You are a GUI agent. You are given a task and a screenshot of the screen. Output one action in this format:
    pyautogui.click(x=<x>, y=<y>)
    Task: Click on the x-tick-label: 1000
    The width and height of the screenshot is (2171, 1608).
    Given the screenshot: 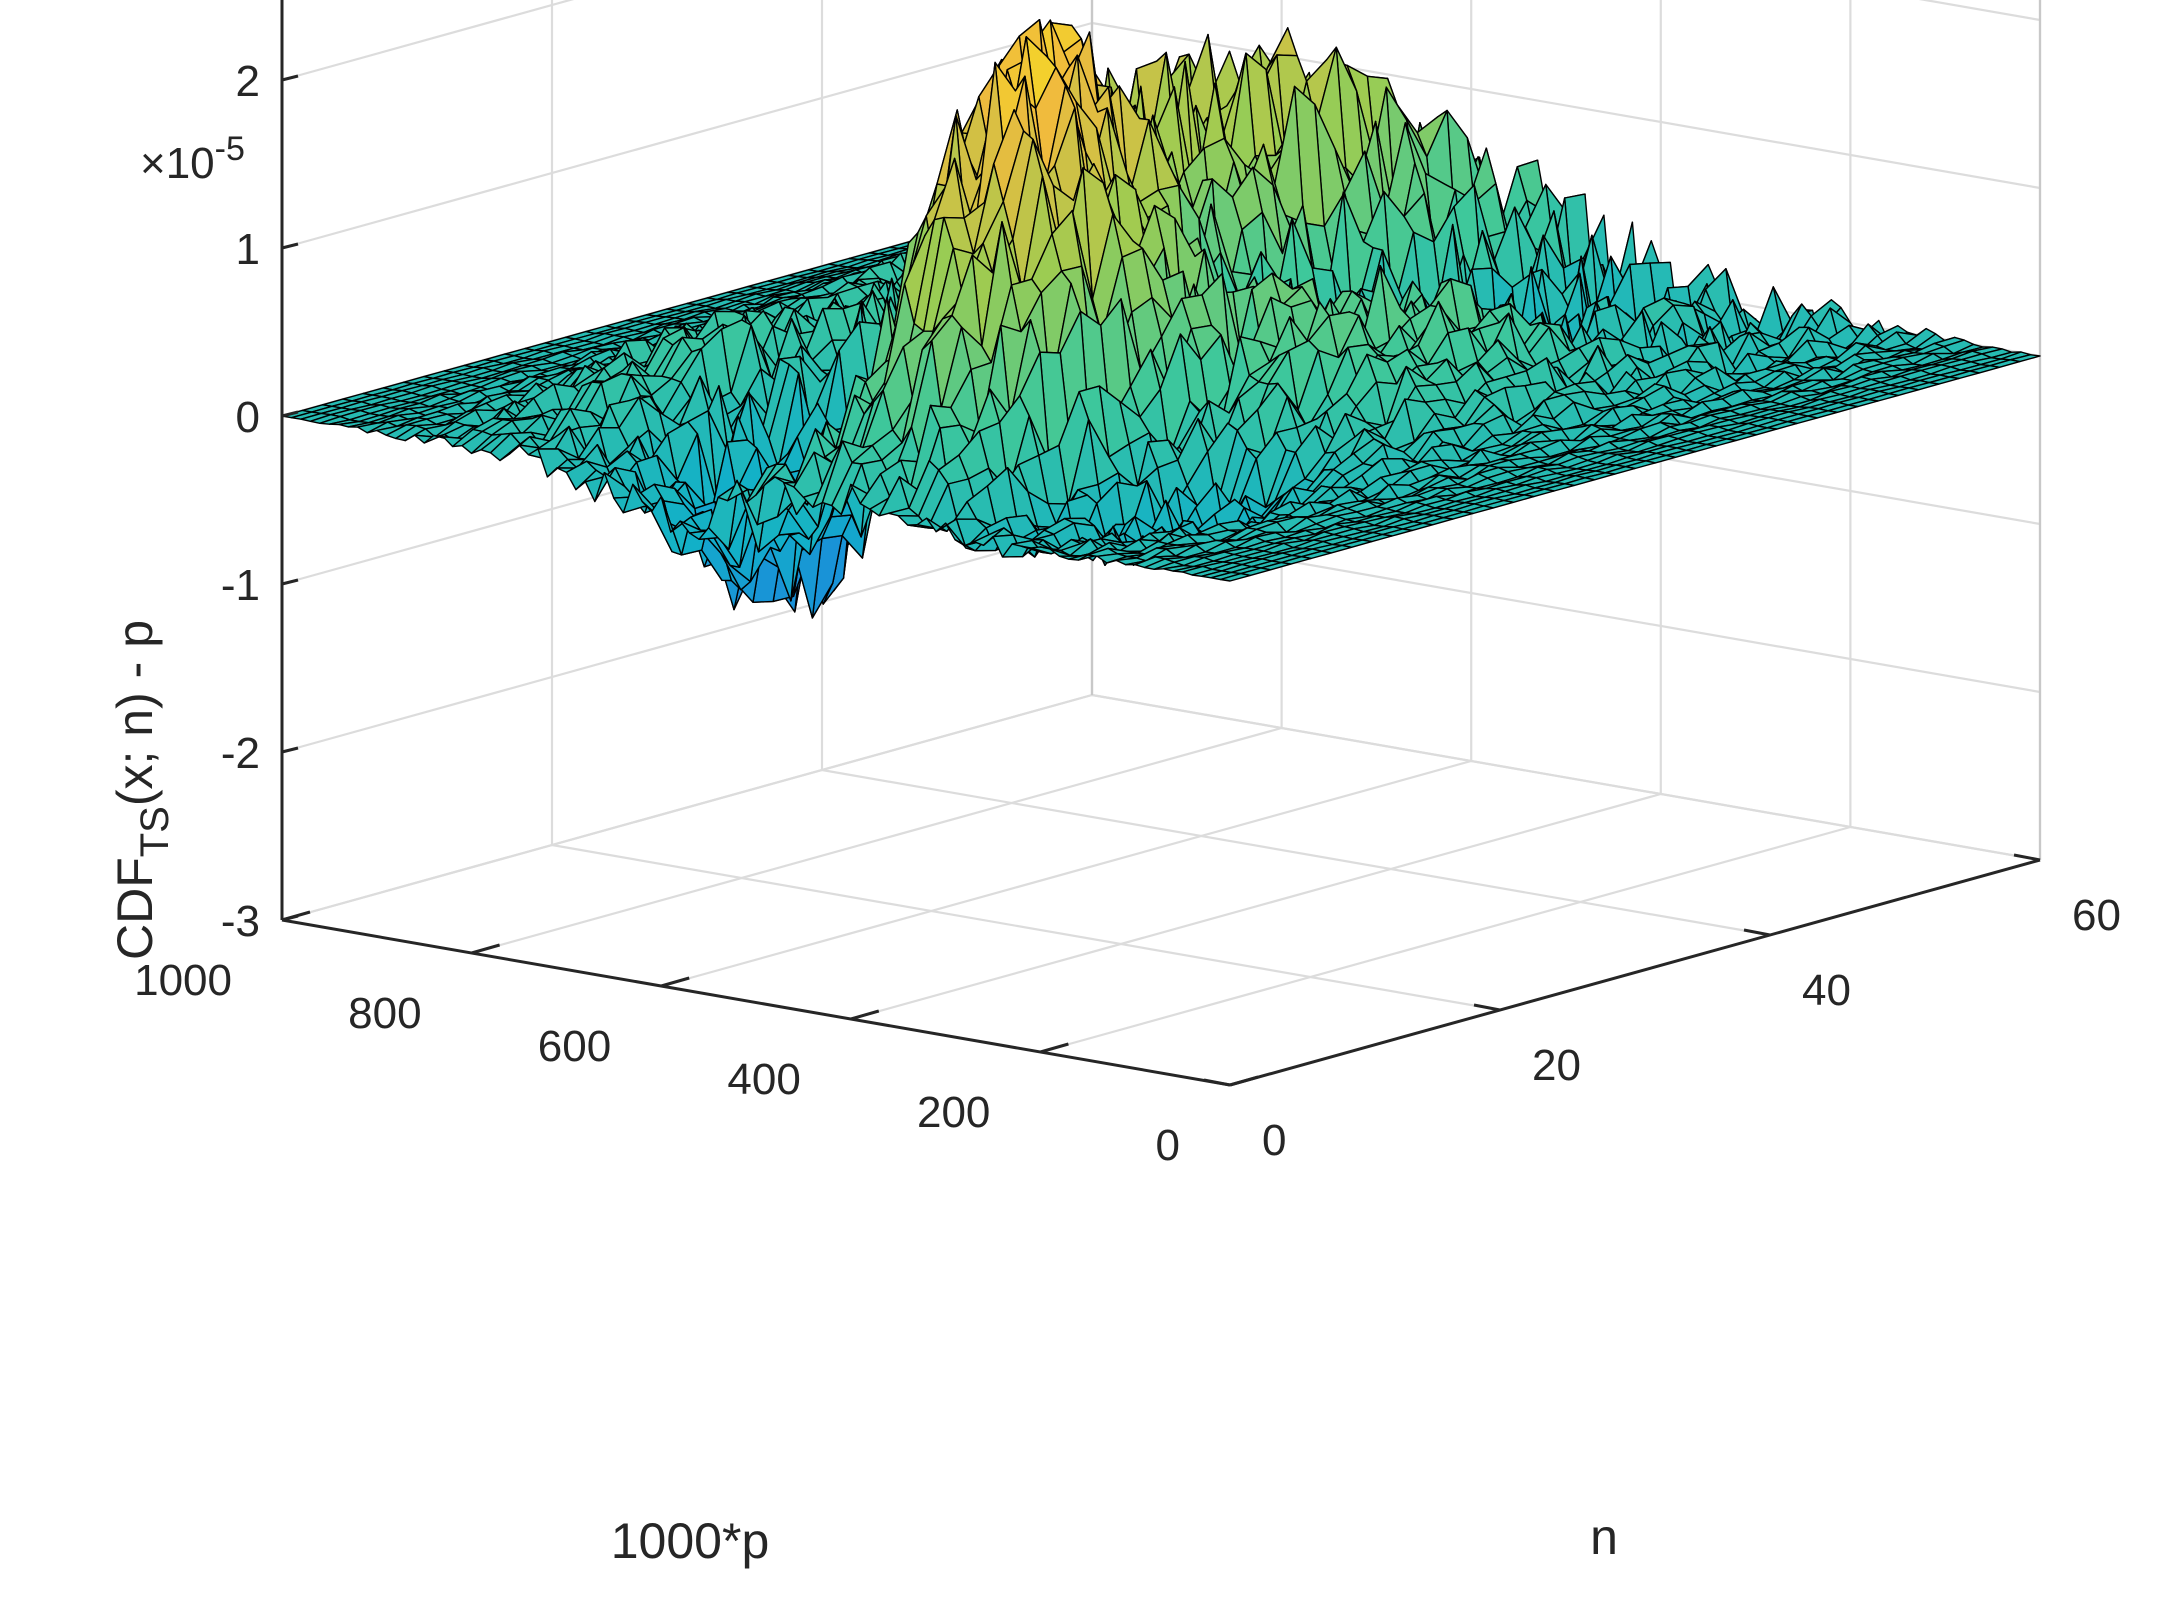 What is the action you would take?
    pyautogui.click(x=183, y=980)
    